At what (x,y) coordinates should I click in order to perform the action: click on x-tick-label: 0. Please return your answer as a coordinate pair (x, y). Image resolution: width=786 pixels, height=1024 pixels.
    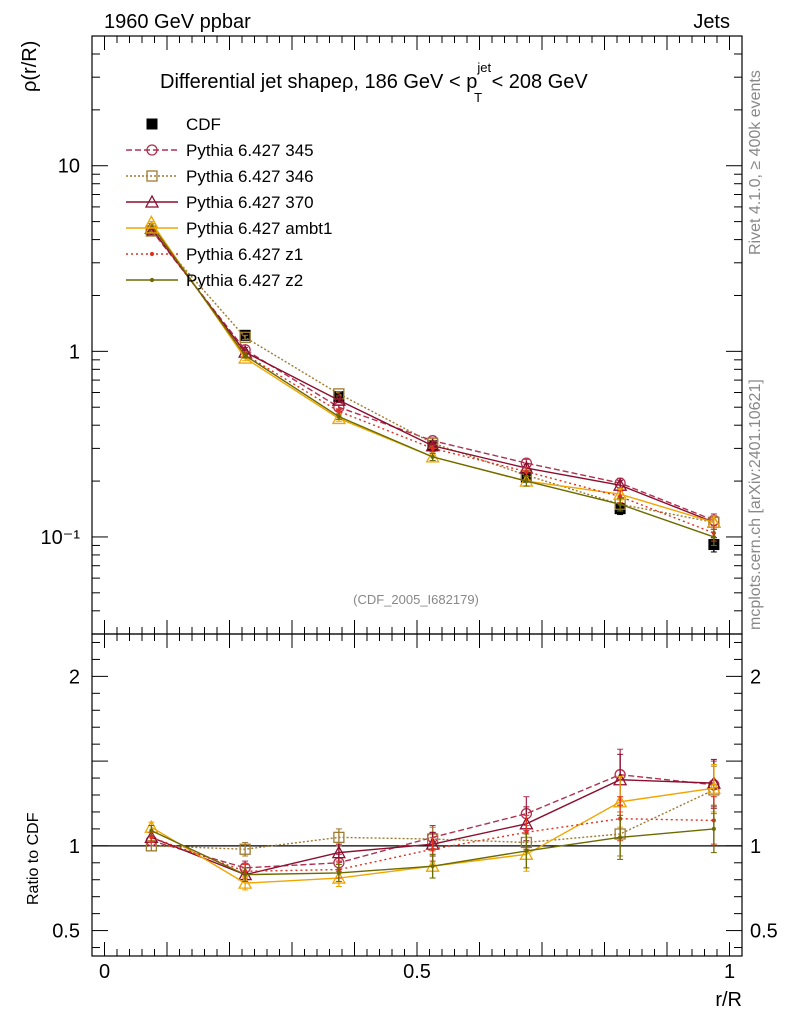
    Looking at the image, I should click on (104, 972).